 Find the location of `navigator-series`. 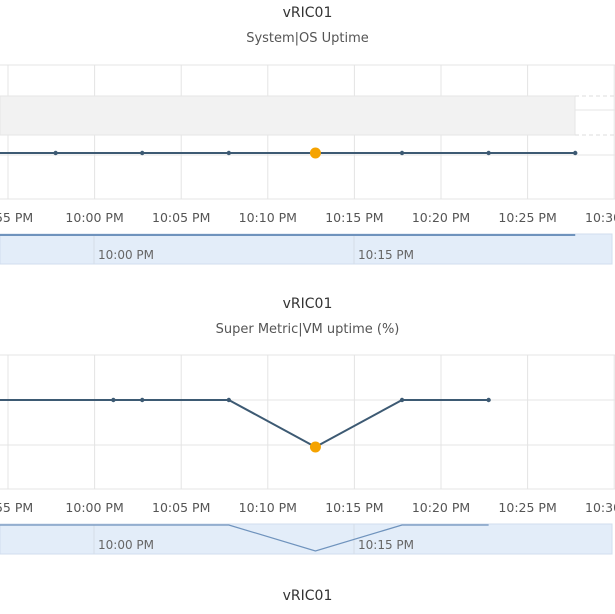

navigator-series is located at coordinates (244, 538).